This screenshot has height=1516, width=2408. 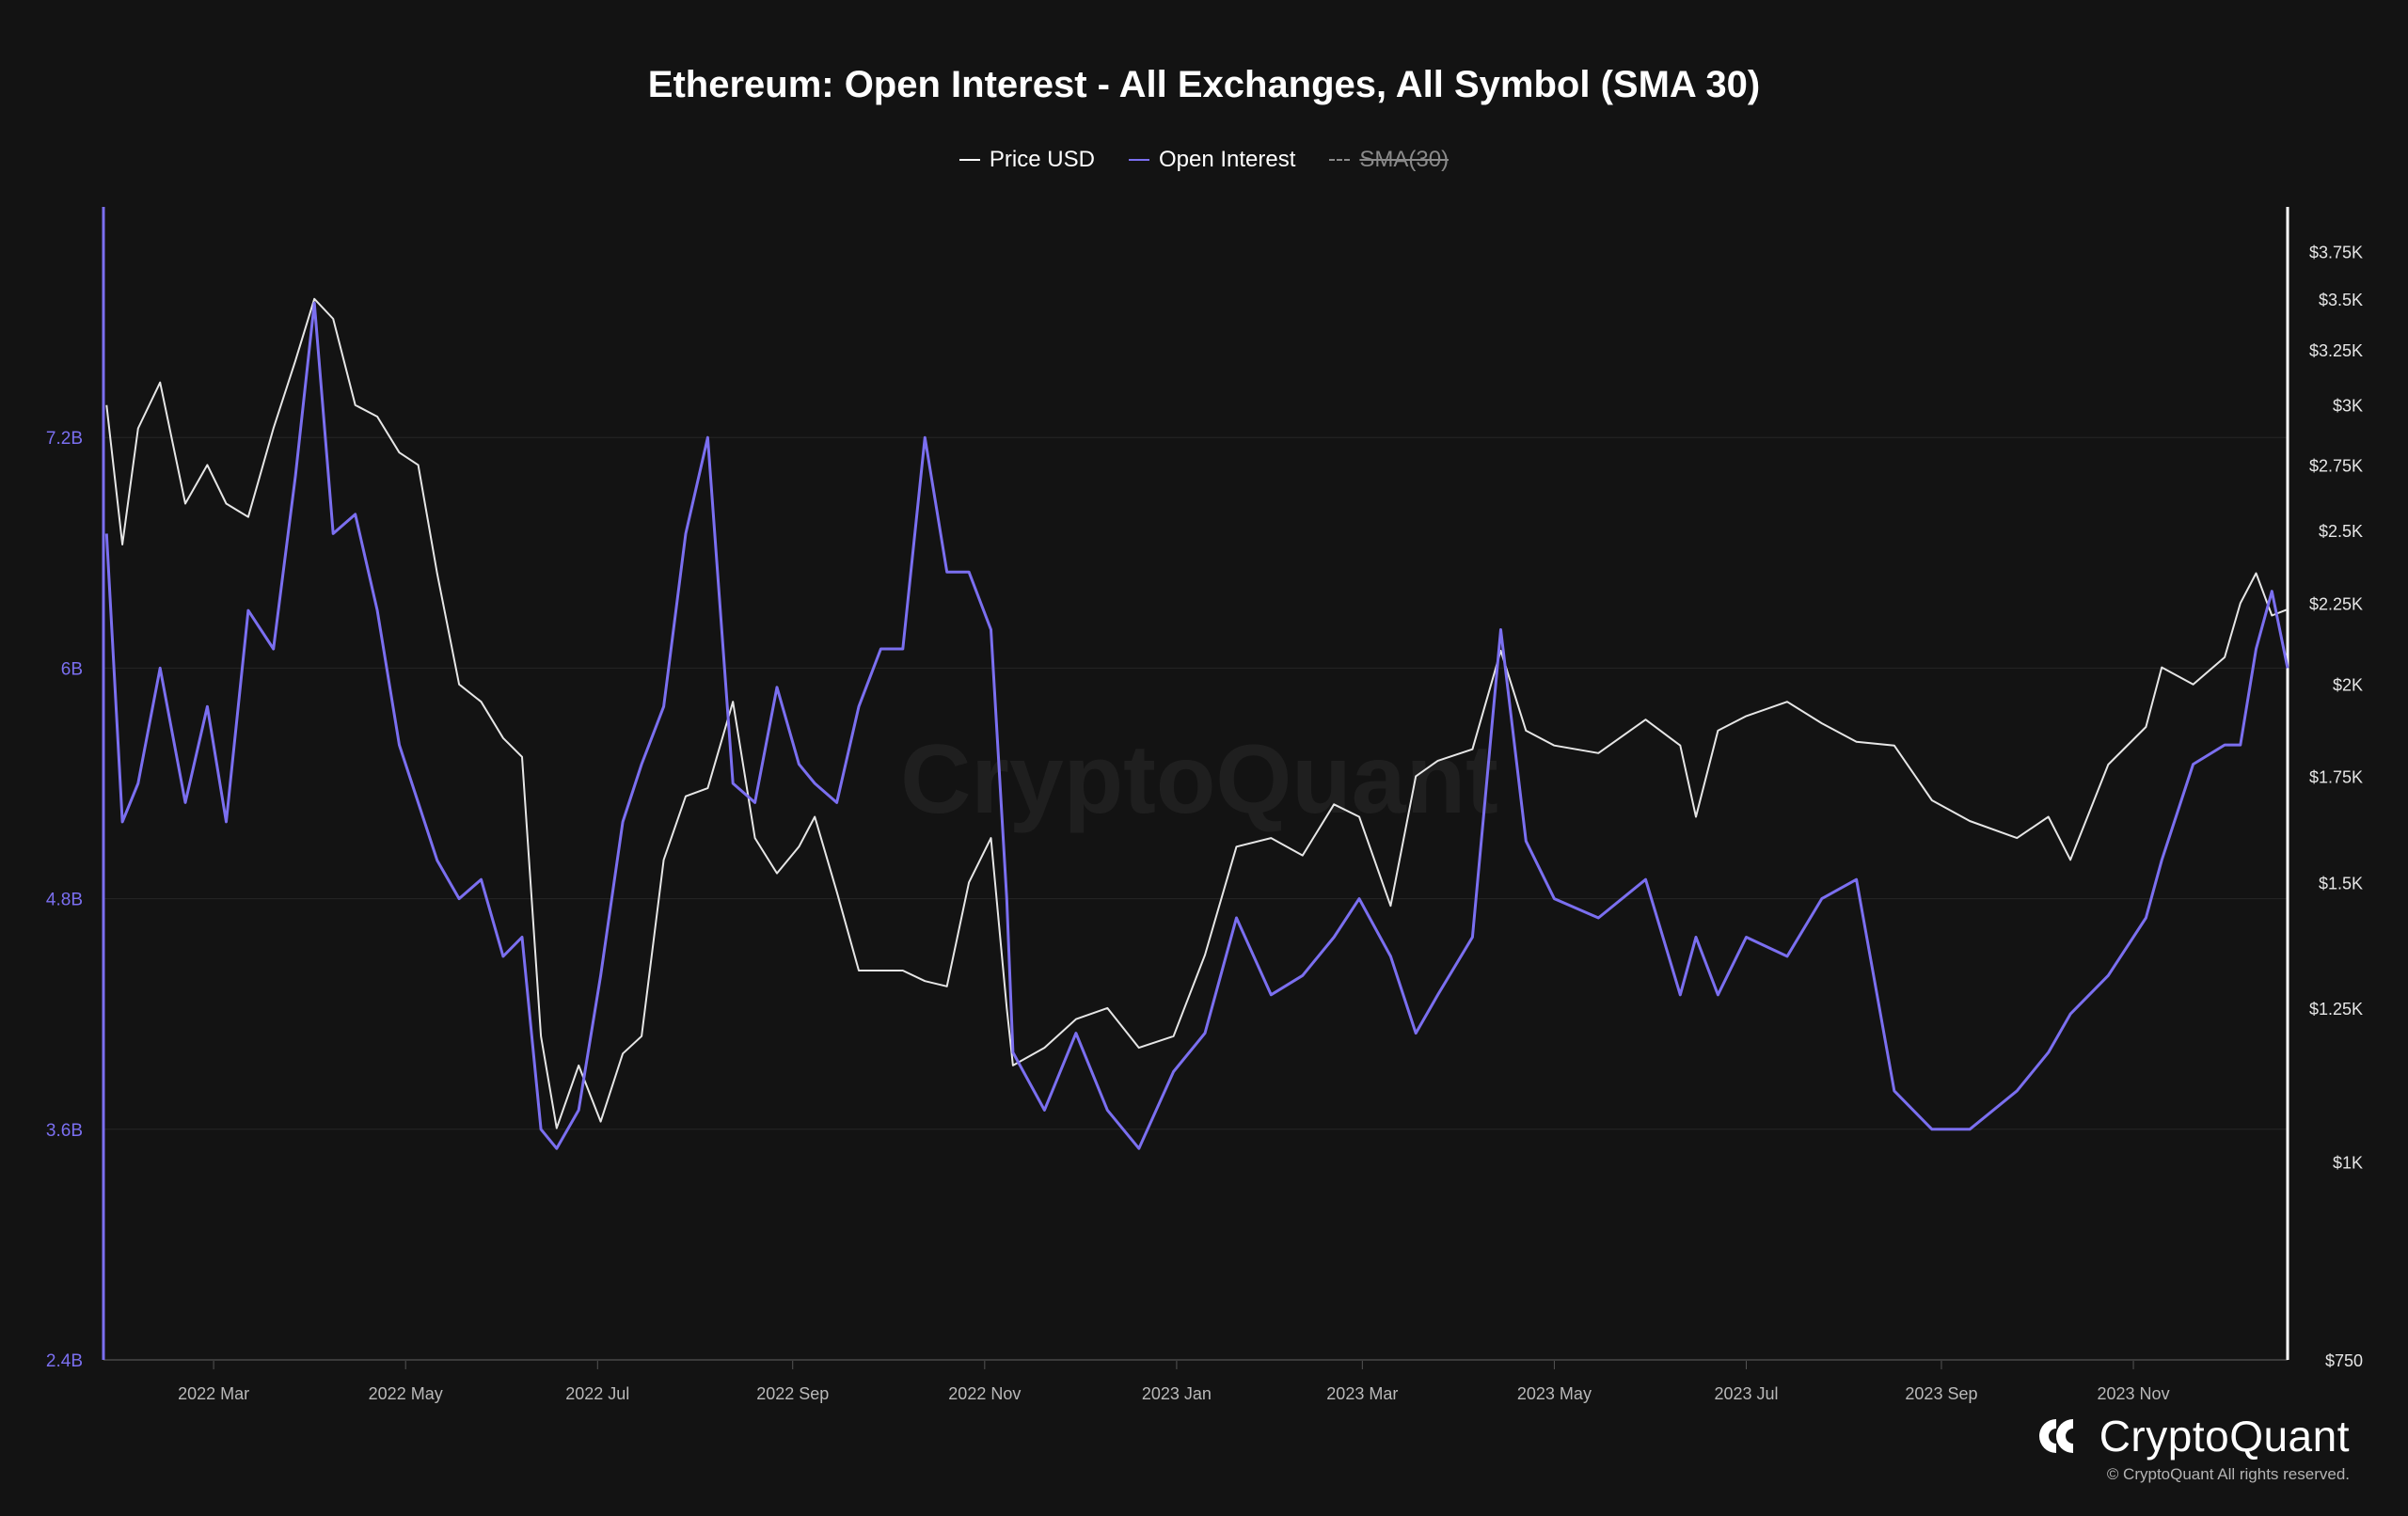 I want to click on y-right-tick-label: $1K, so click(x=2348, y=1162).